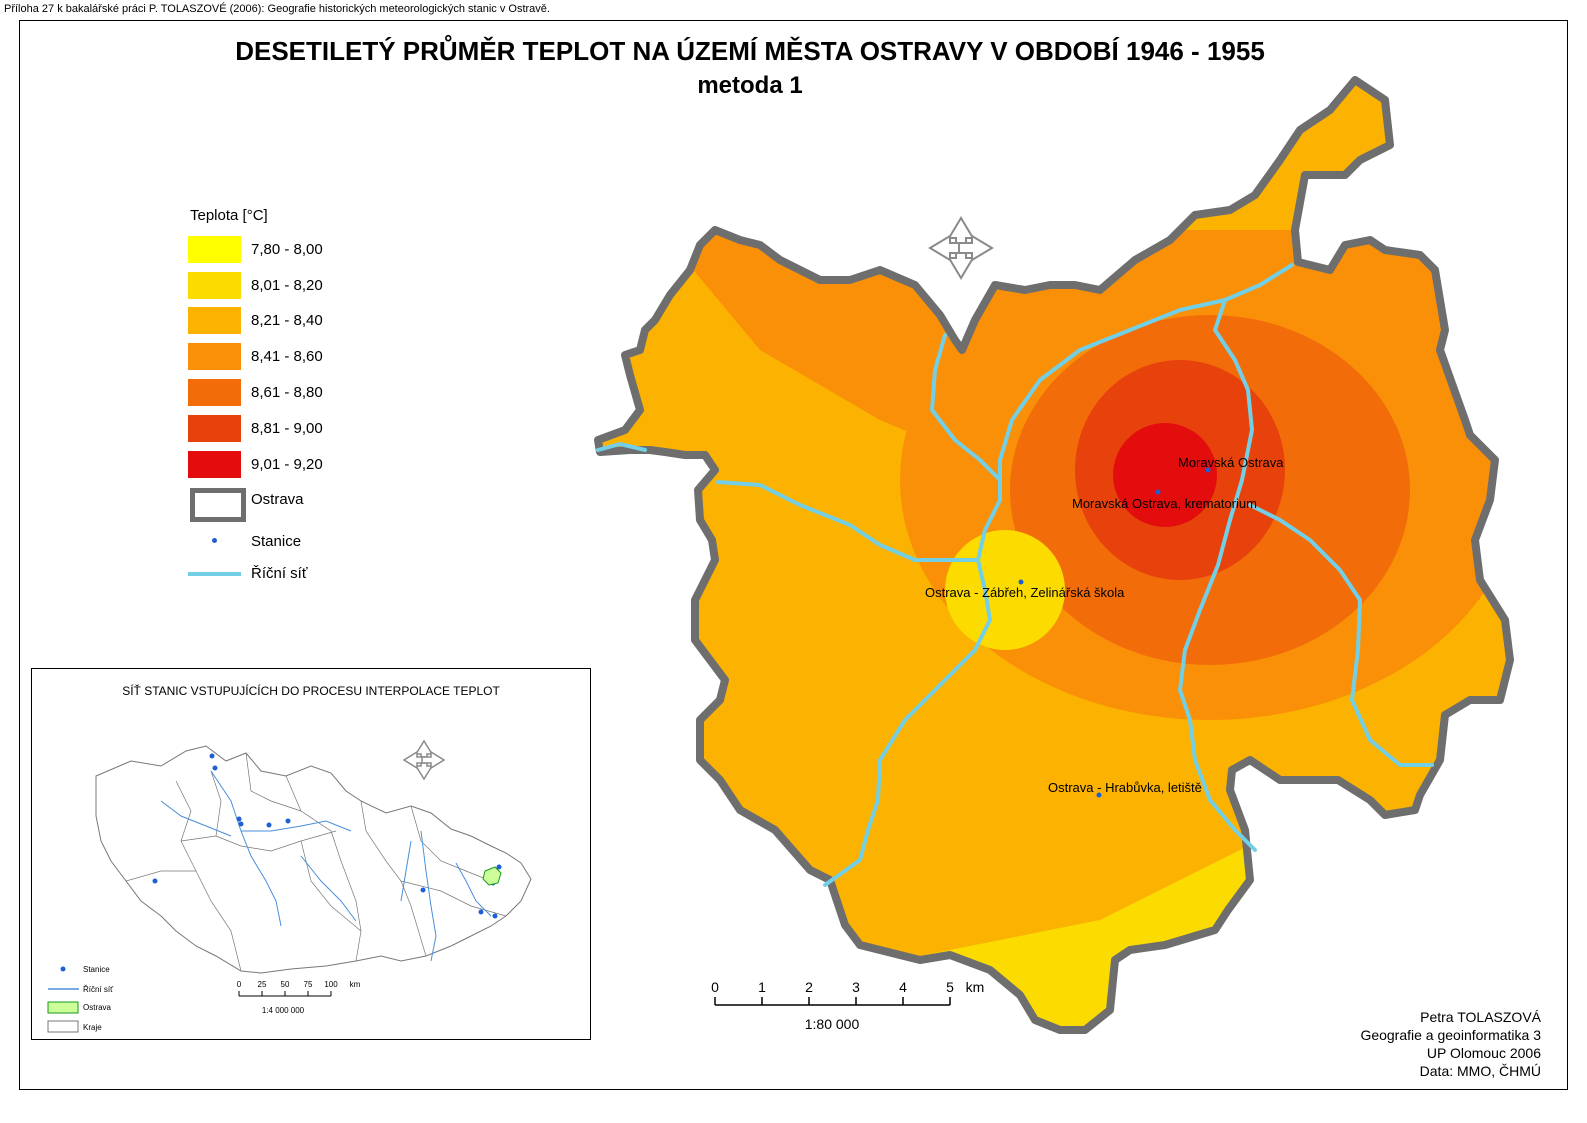 The width and height of the screenshot is (1587, 1123). I want to click on inset-legend-label: Říční síť, so click(98, 989).